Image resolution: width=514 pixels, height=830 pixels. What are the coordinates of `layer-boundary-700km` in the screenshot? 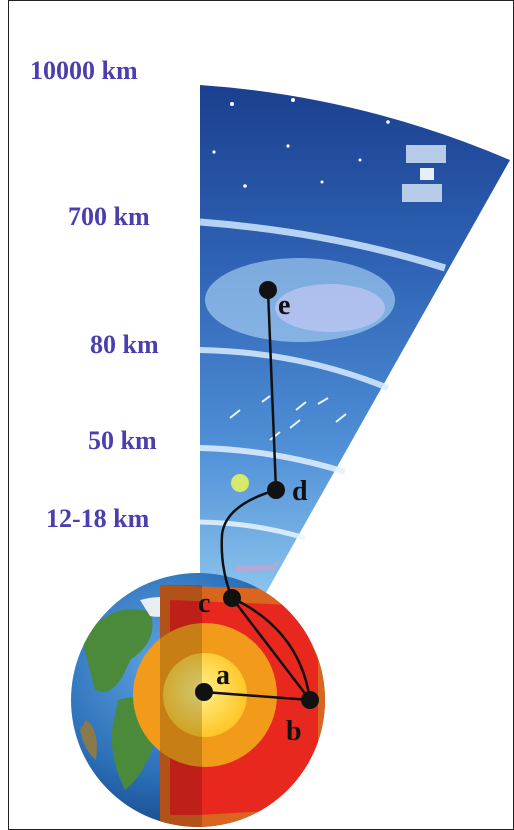 It's located at (323, 245).